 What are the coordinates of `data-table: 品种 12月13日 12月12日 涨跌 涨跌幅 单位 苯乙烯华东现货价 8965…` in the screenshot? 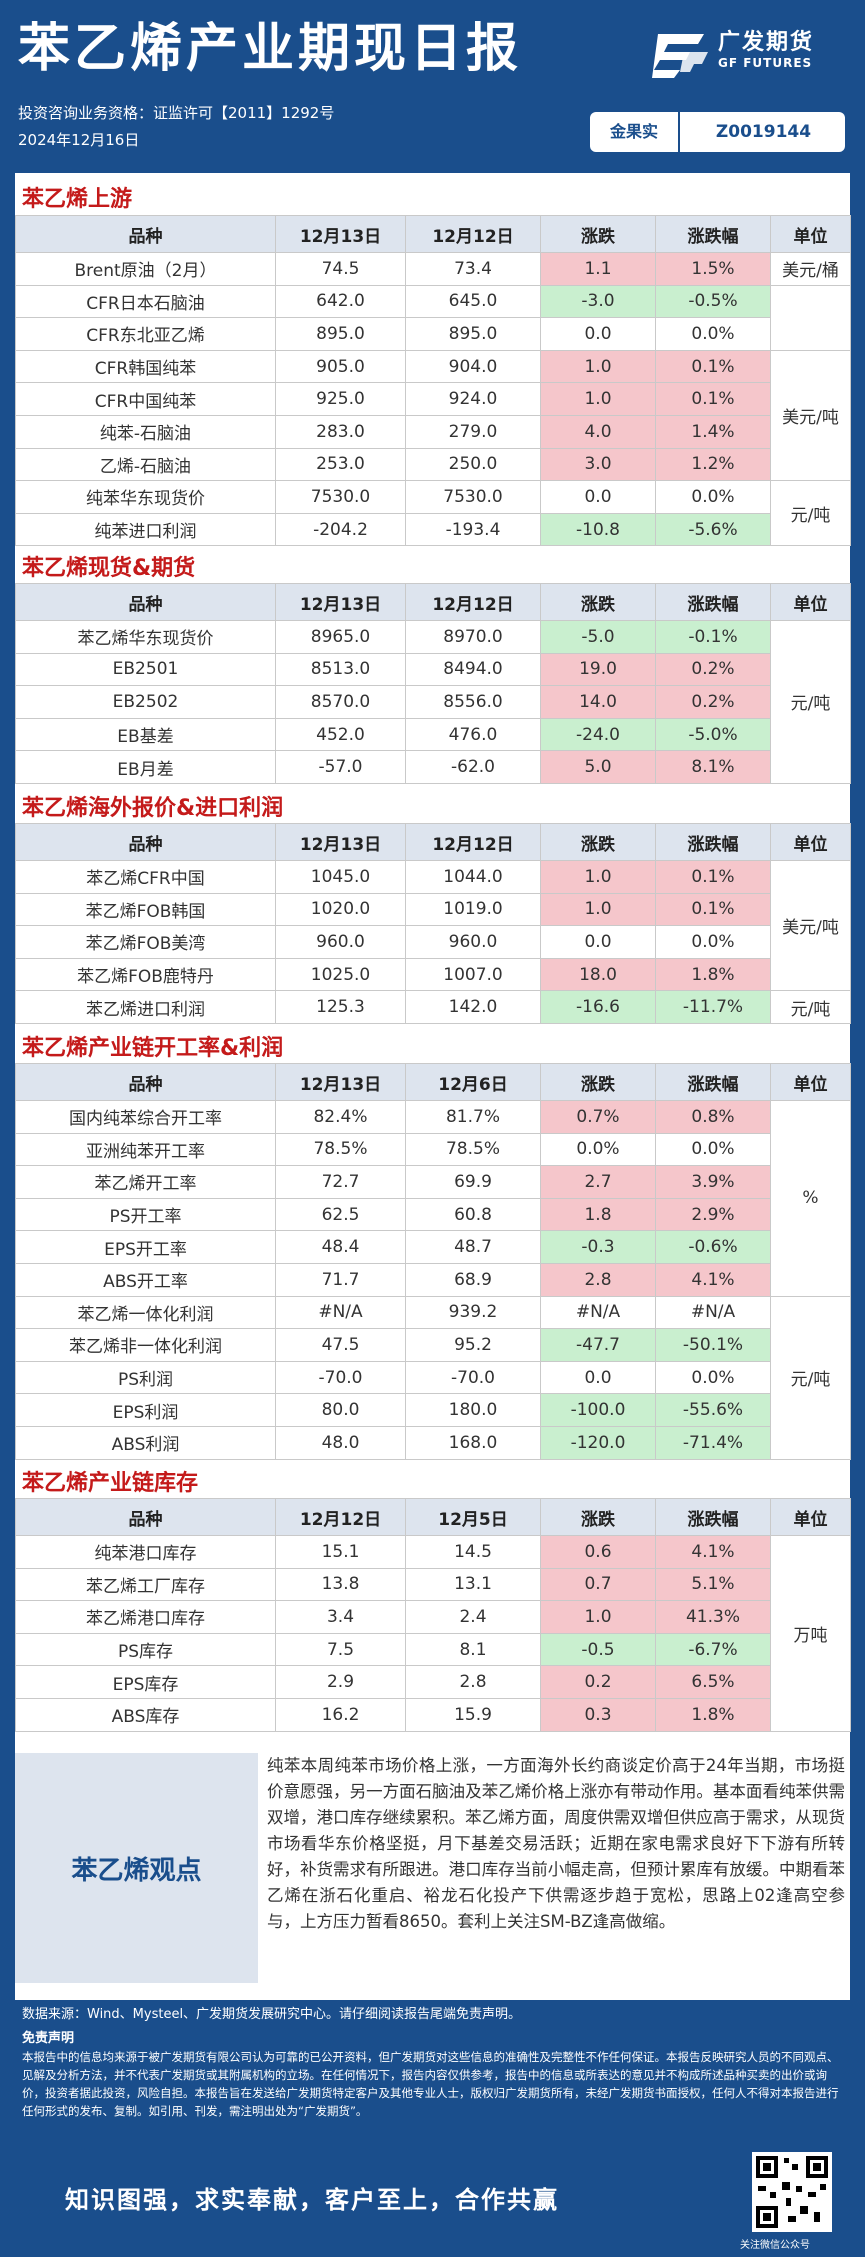 It's located at (433, 683).